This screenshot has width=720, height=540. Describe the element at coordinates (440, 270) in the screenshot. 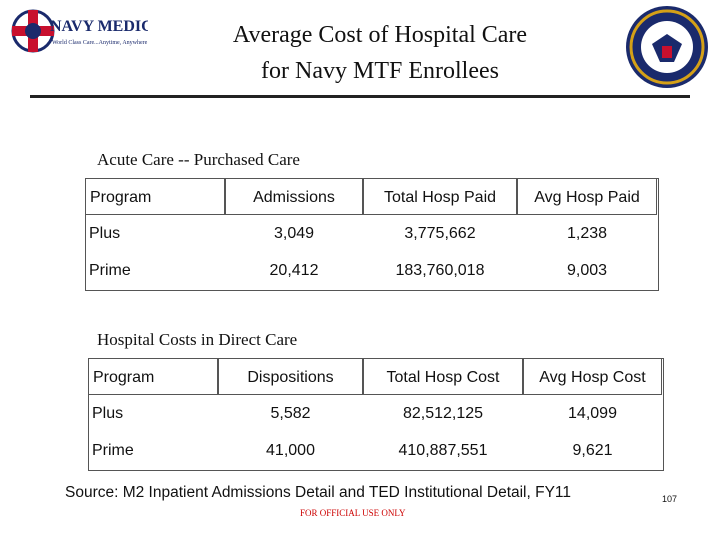

I see `table-cell: 183,760,018` at that location.